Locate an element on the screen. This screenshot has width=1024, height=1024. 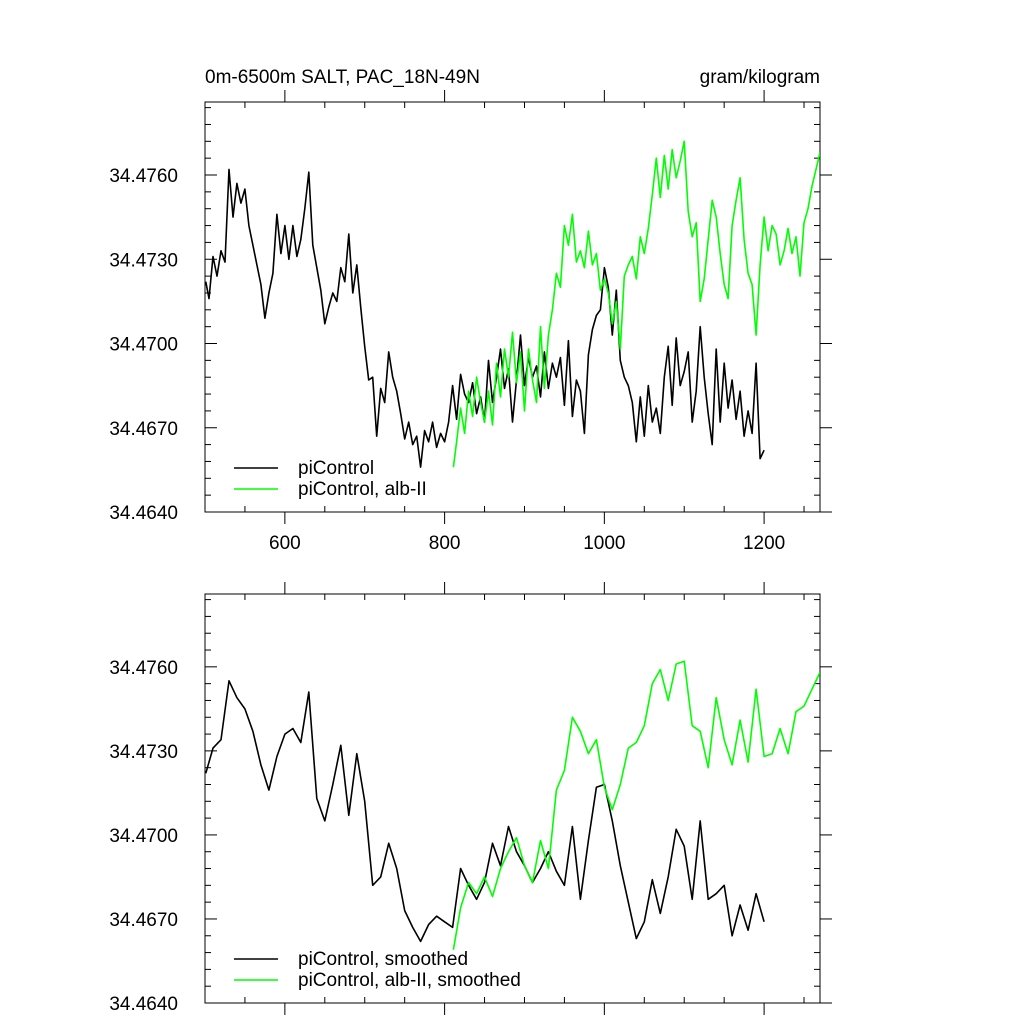
x-tick-label: 1000 is located at coordinates (604, 543).